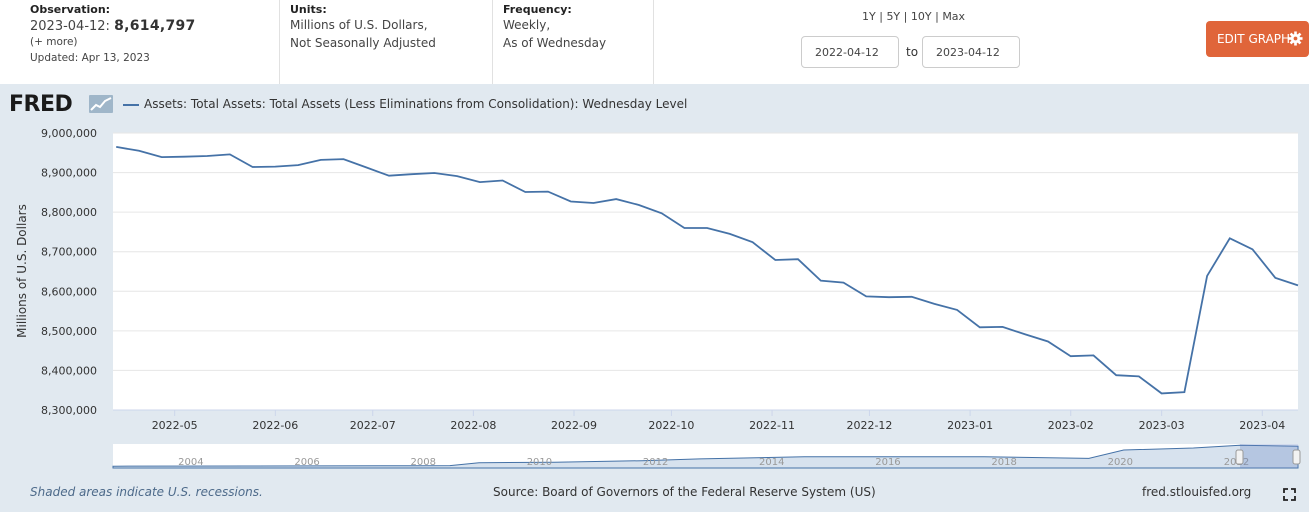  I want to click on y-tick-label: 8,700,000, so click(69, 252).